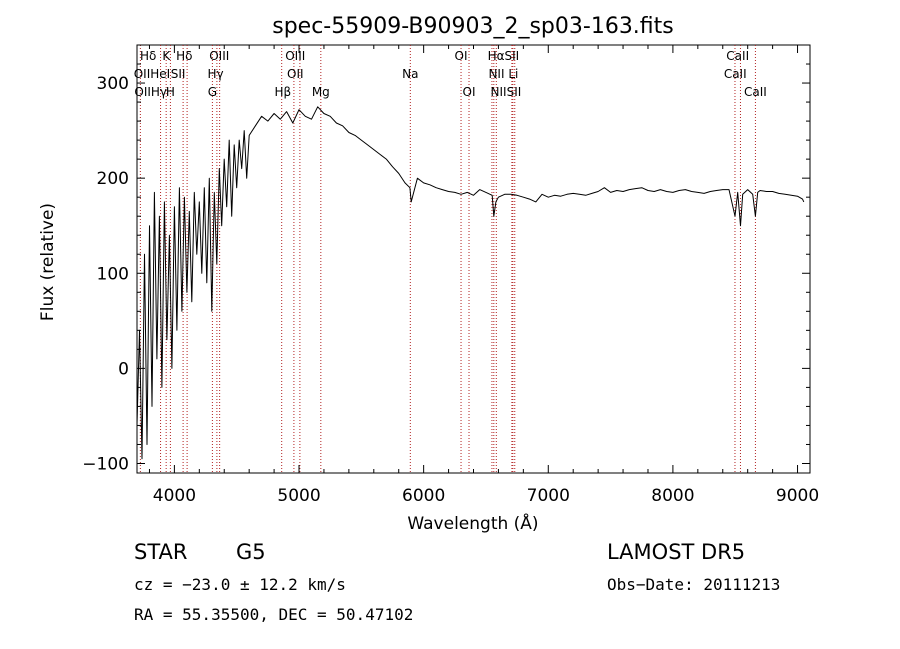 Image resolution: width=900 pixels, height=649 pixels. Describe the element at coordinates (274, 614) in the screenshot. I see `coordinates: RA = 55.35500, DEC = 50.47102` at that location.